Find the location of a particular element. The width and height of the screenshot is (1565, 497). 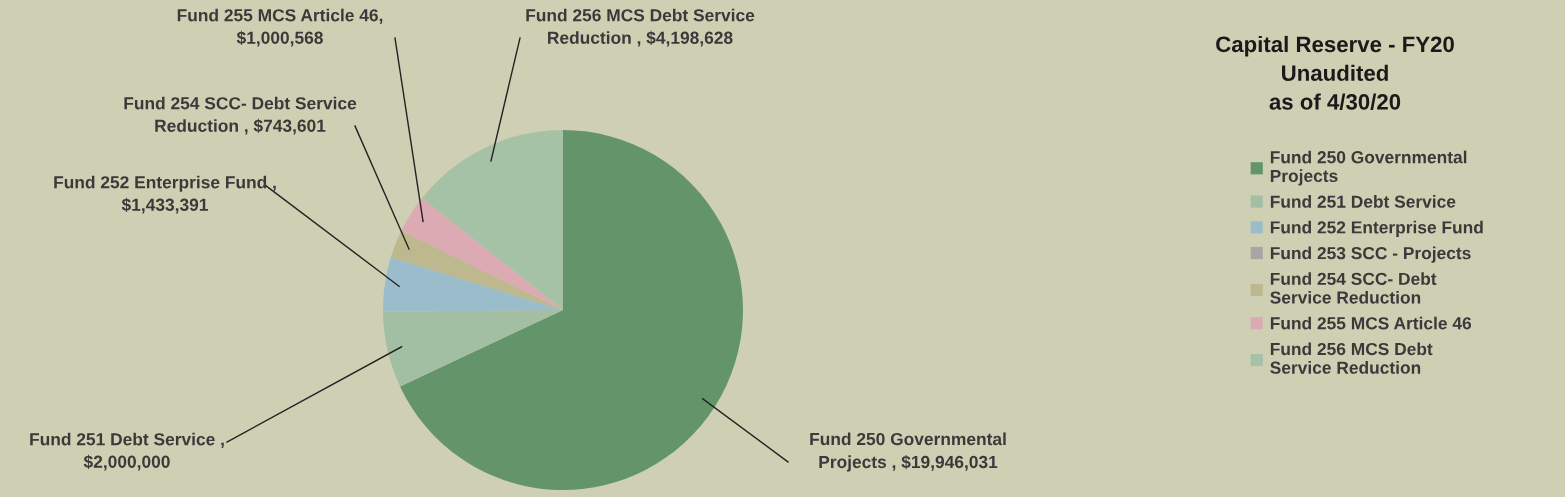

text: Capital Reserve - FY20 Unaudited as of 4/30/20 is located at coordinates (1335, 72).